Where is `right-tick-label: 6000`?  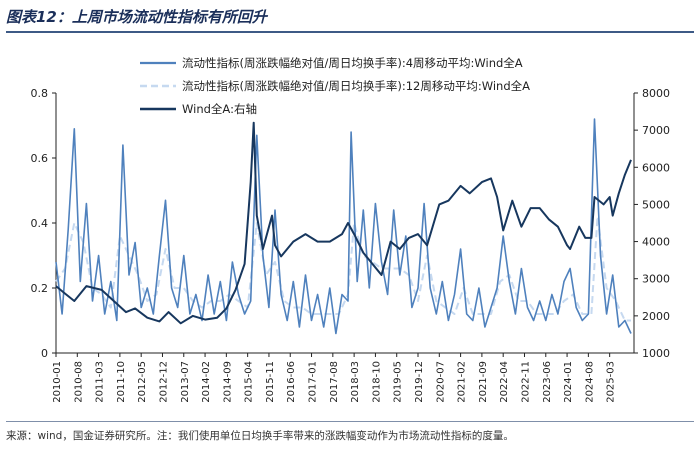
right-tick-label: 6000 is located at coordinates (656, 167).